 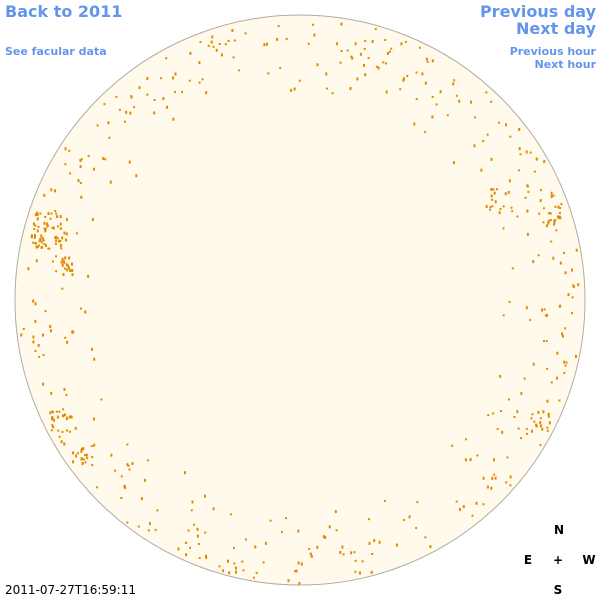 I want to click on previous-day-link: Previous day, so click(x=538, y=11).